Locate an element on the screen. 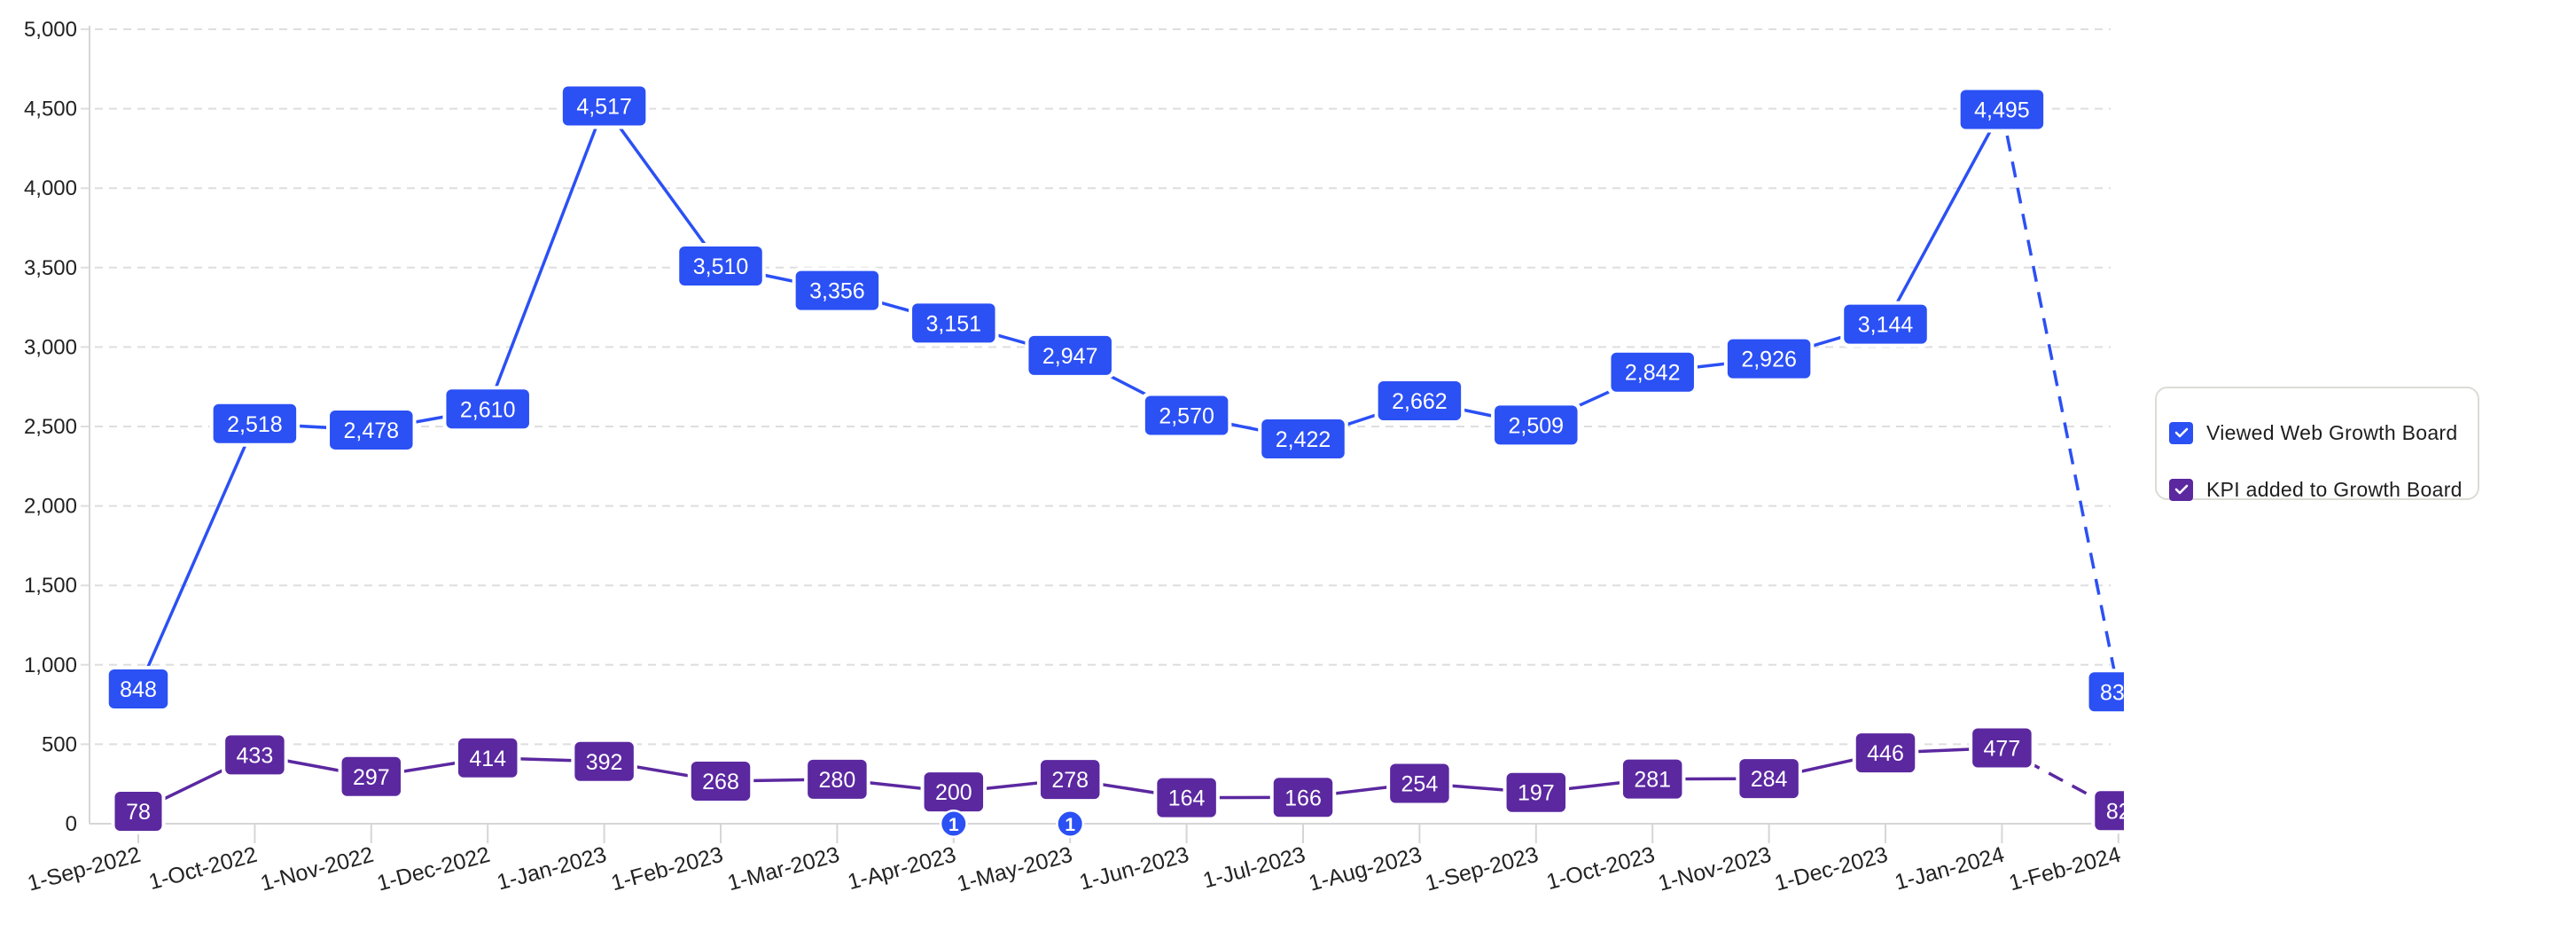 This screenshot has height=931, width=2576. legend-label: KPI added to Growth Board is located at coordinates (2334, 489).